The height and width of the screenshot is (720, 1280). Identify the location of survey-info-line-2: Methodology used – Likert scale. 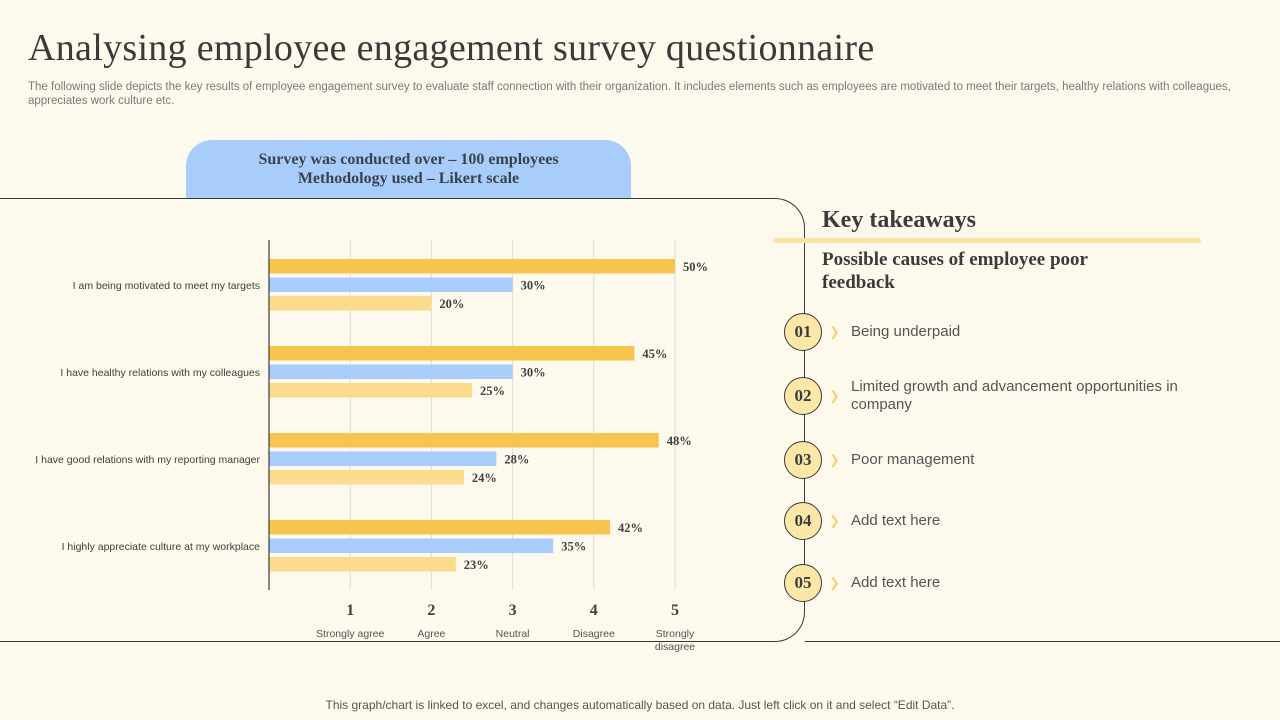
(408, 178).